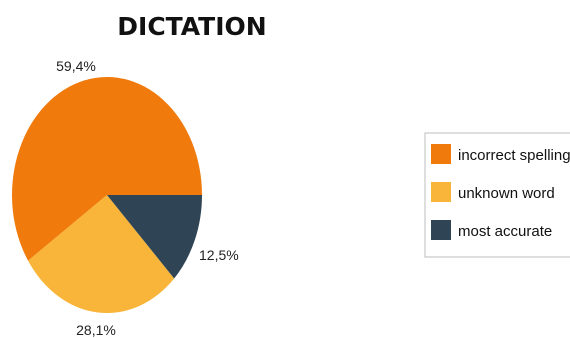 This screenshot has width=570, height=338. Describe the element at coordinates (191, 26) in the screenshot. I see `chart-title: DICTATION` at that location.